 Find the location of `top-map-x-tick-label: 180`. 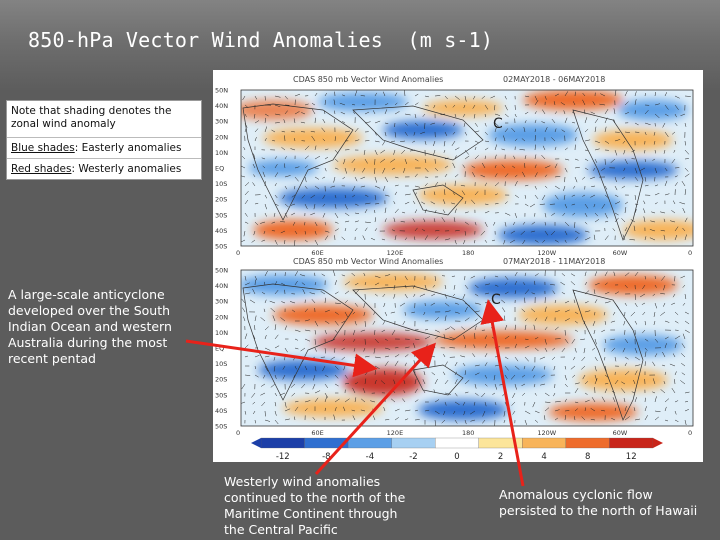

top-map-x-tick-label: 180 is located at coordinates (468, 253).